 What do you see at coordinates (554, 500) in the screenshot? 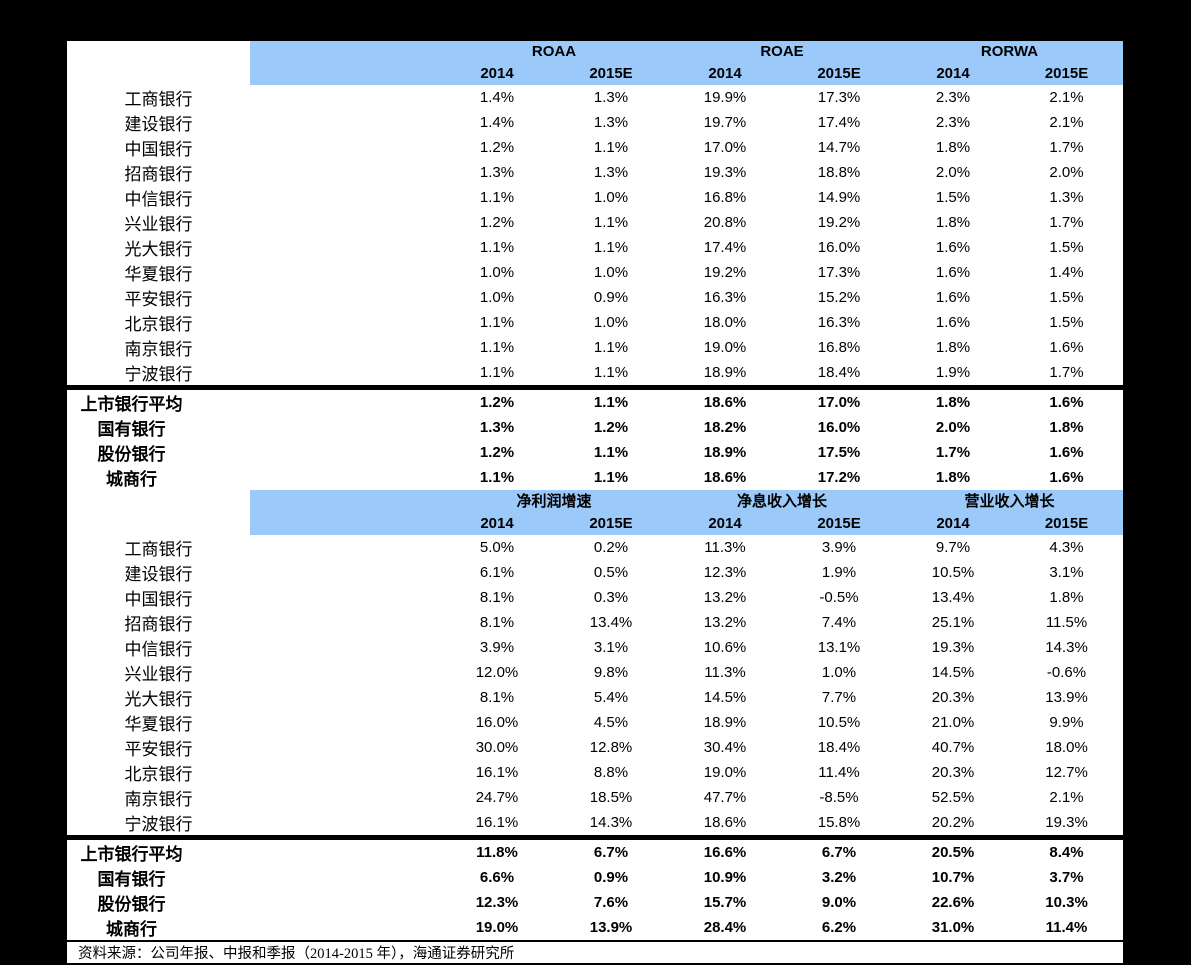
I see `column-group-title-net-profit-growth: 净利润增速` at bounding box center [554, 500].